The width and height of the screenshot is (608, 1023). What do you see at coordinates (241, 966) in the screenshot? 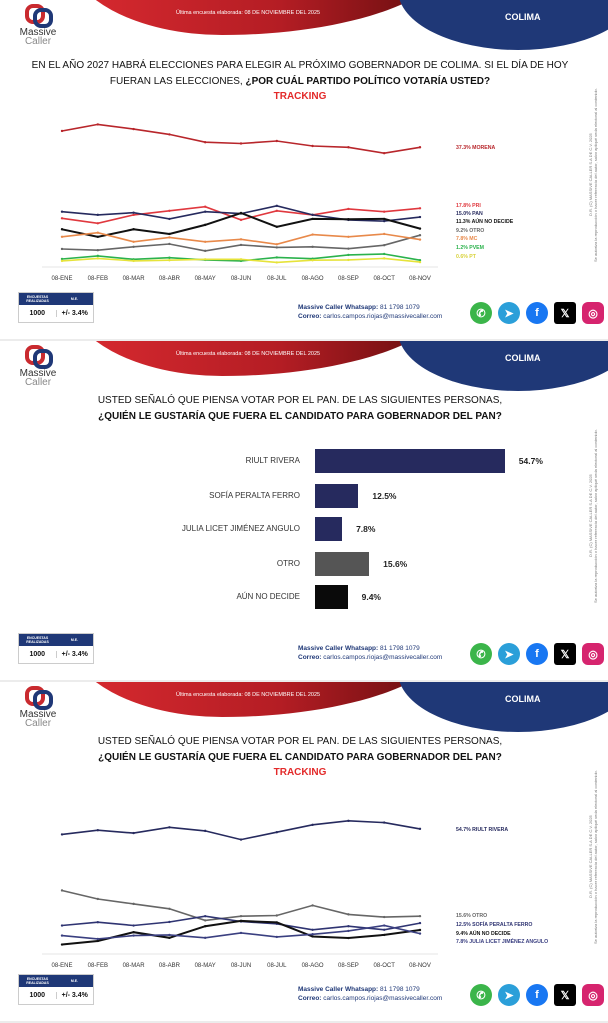
I see `x-tick-label: 08-JUN` at bounding box center [241, 966].